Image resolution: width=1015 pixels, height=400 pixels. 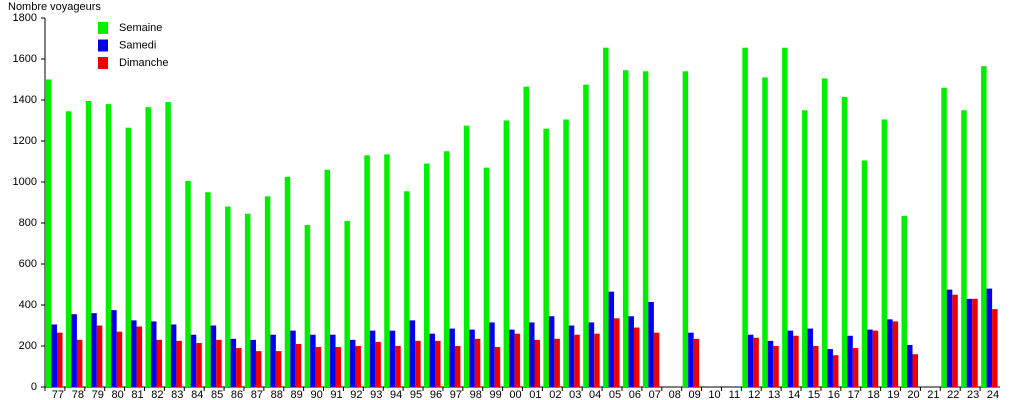 What do you see at coordinates (58, 394) in the screenshot?
I see `x-tick-label: 77` at bounding box center [58, 394].